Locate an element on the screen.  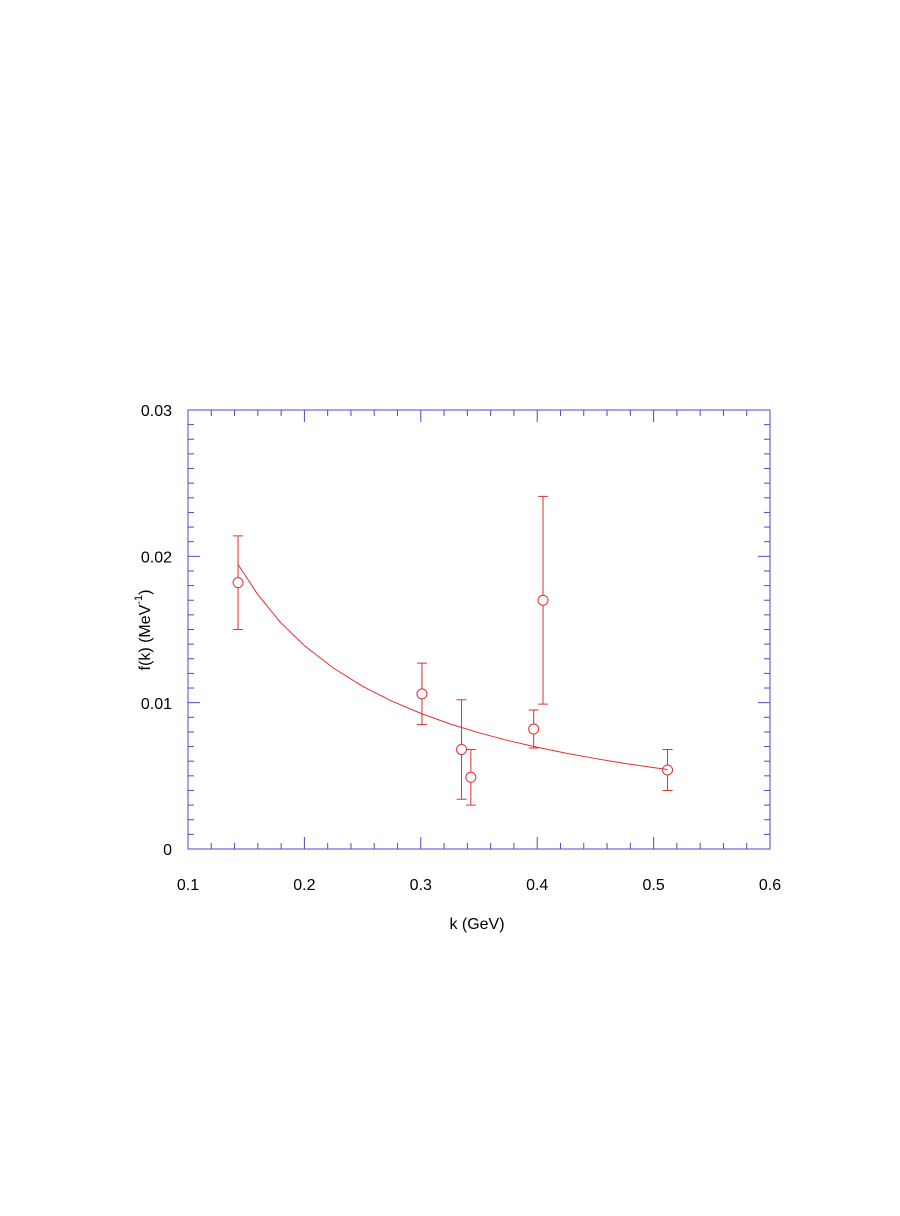
x-axis-label: k (GeV) is located at coordinates (476, 924).